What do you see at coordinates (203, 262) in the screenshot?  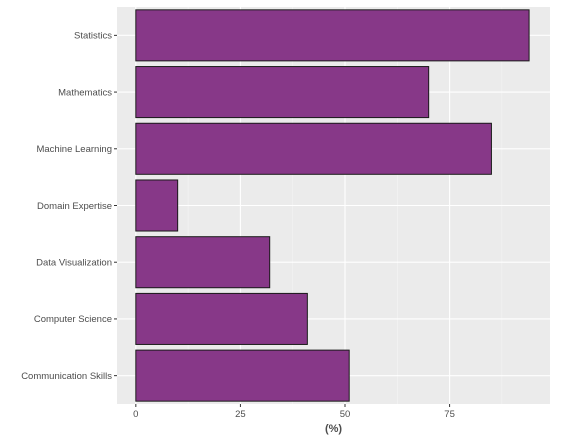 I see `bar-data-visualization` at bounding box center [203, 262].